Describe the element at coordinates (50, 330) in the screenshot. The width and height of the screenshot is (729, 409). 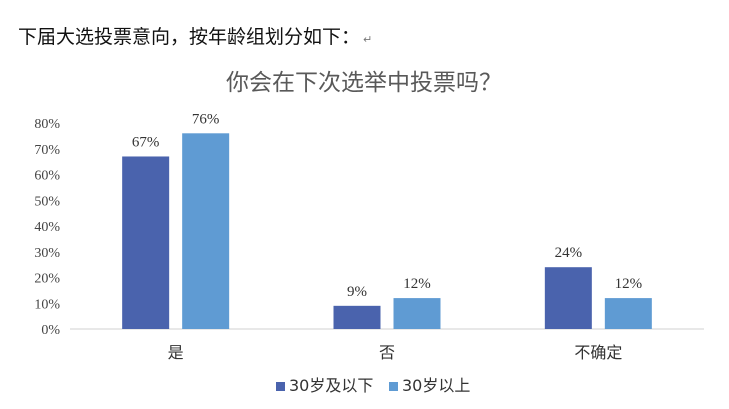
I see `y-tick-label: 0%` at that location.